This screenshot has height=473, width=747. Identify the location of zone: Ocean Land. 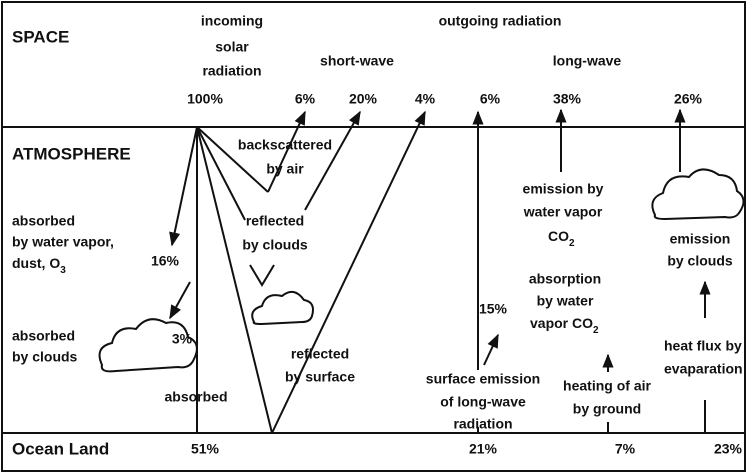
(60, 448).